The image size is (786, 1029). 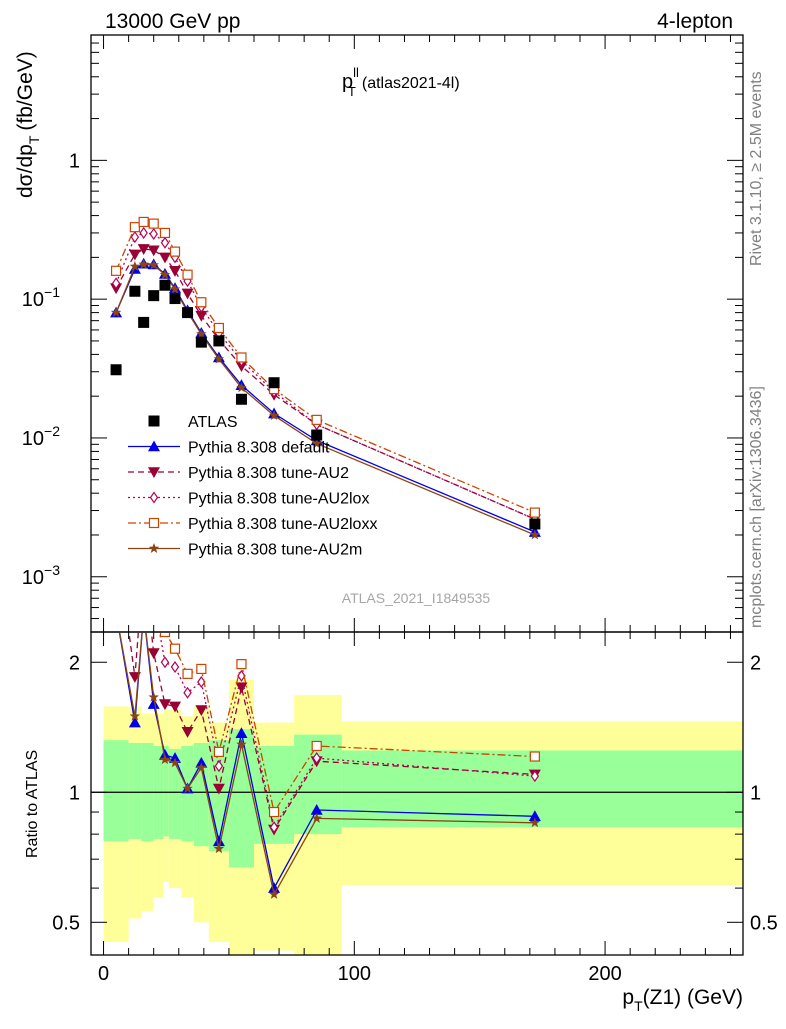 I want to click on mcplots-text: mcplots.cern.ch [arXiv:1306.3436], so click(x=756, y=507).